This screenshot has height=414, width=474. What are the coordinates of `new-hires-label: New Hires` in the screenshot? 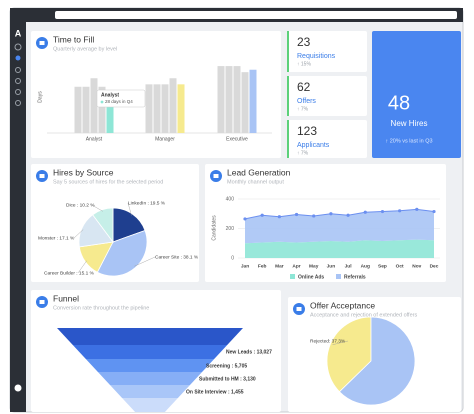 It's located at (409, 123).